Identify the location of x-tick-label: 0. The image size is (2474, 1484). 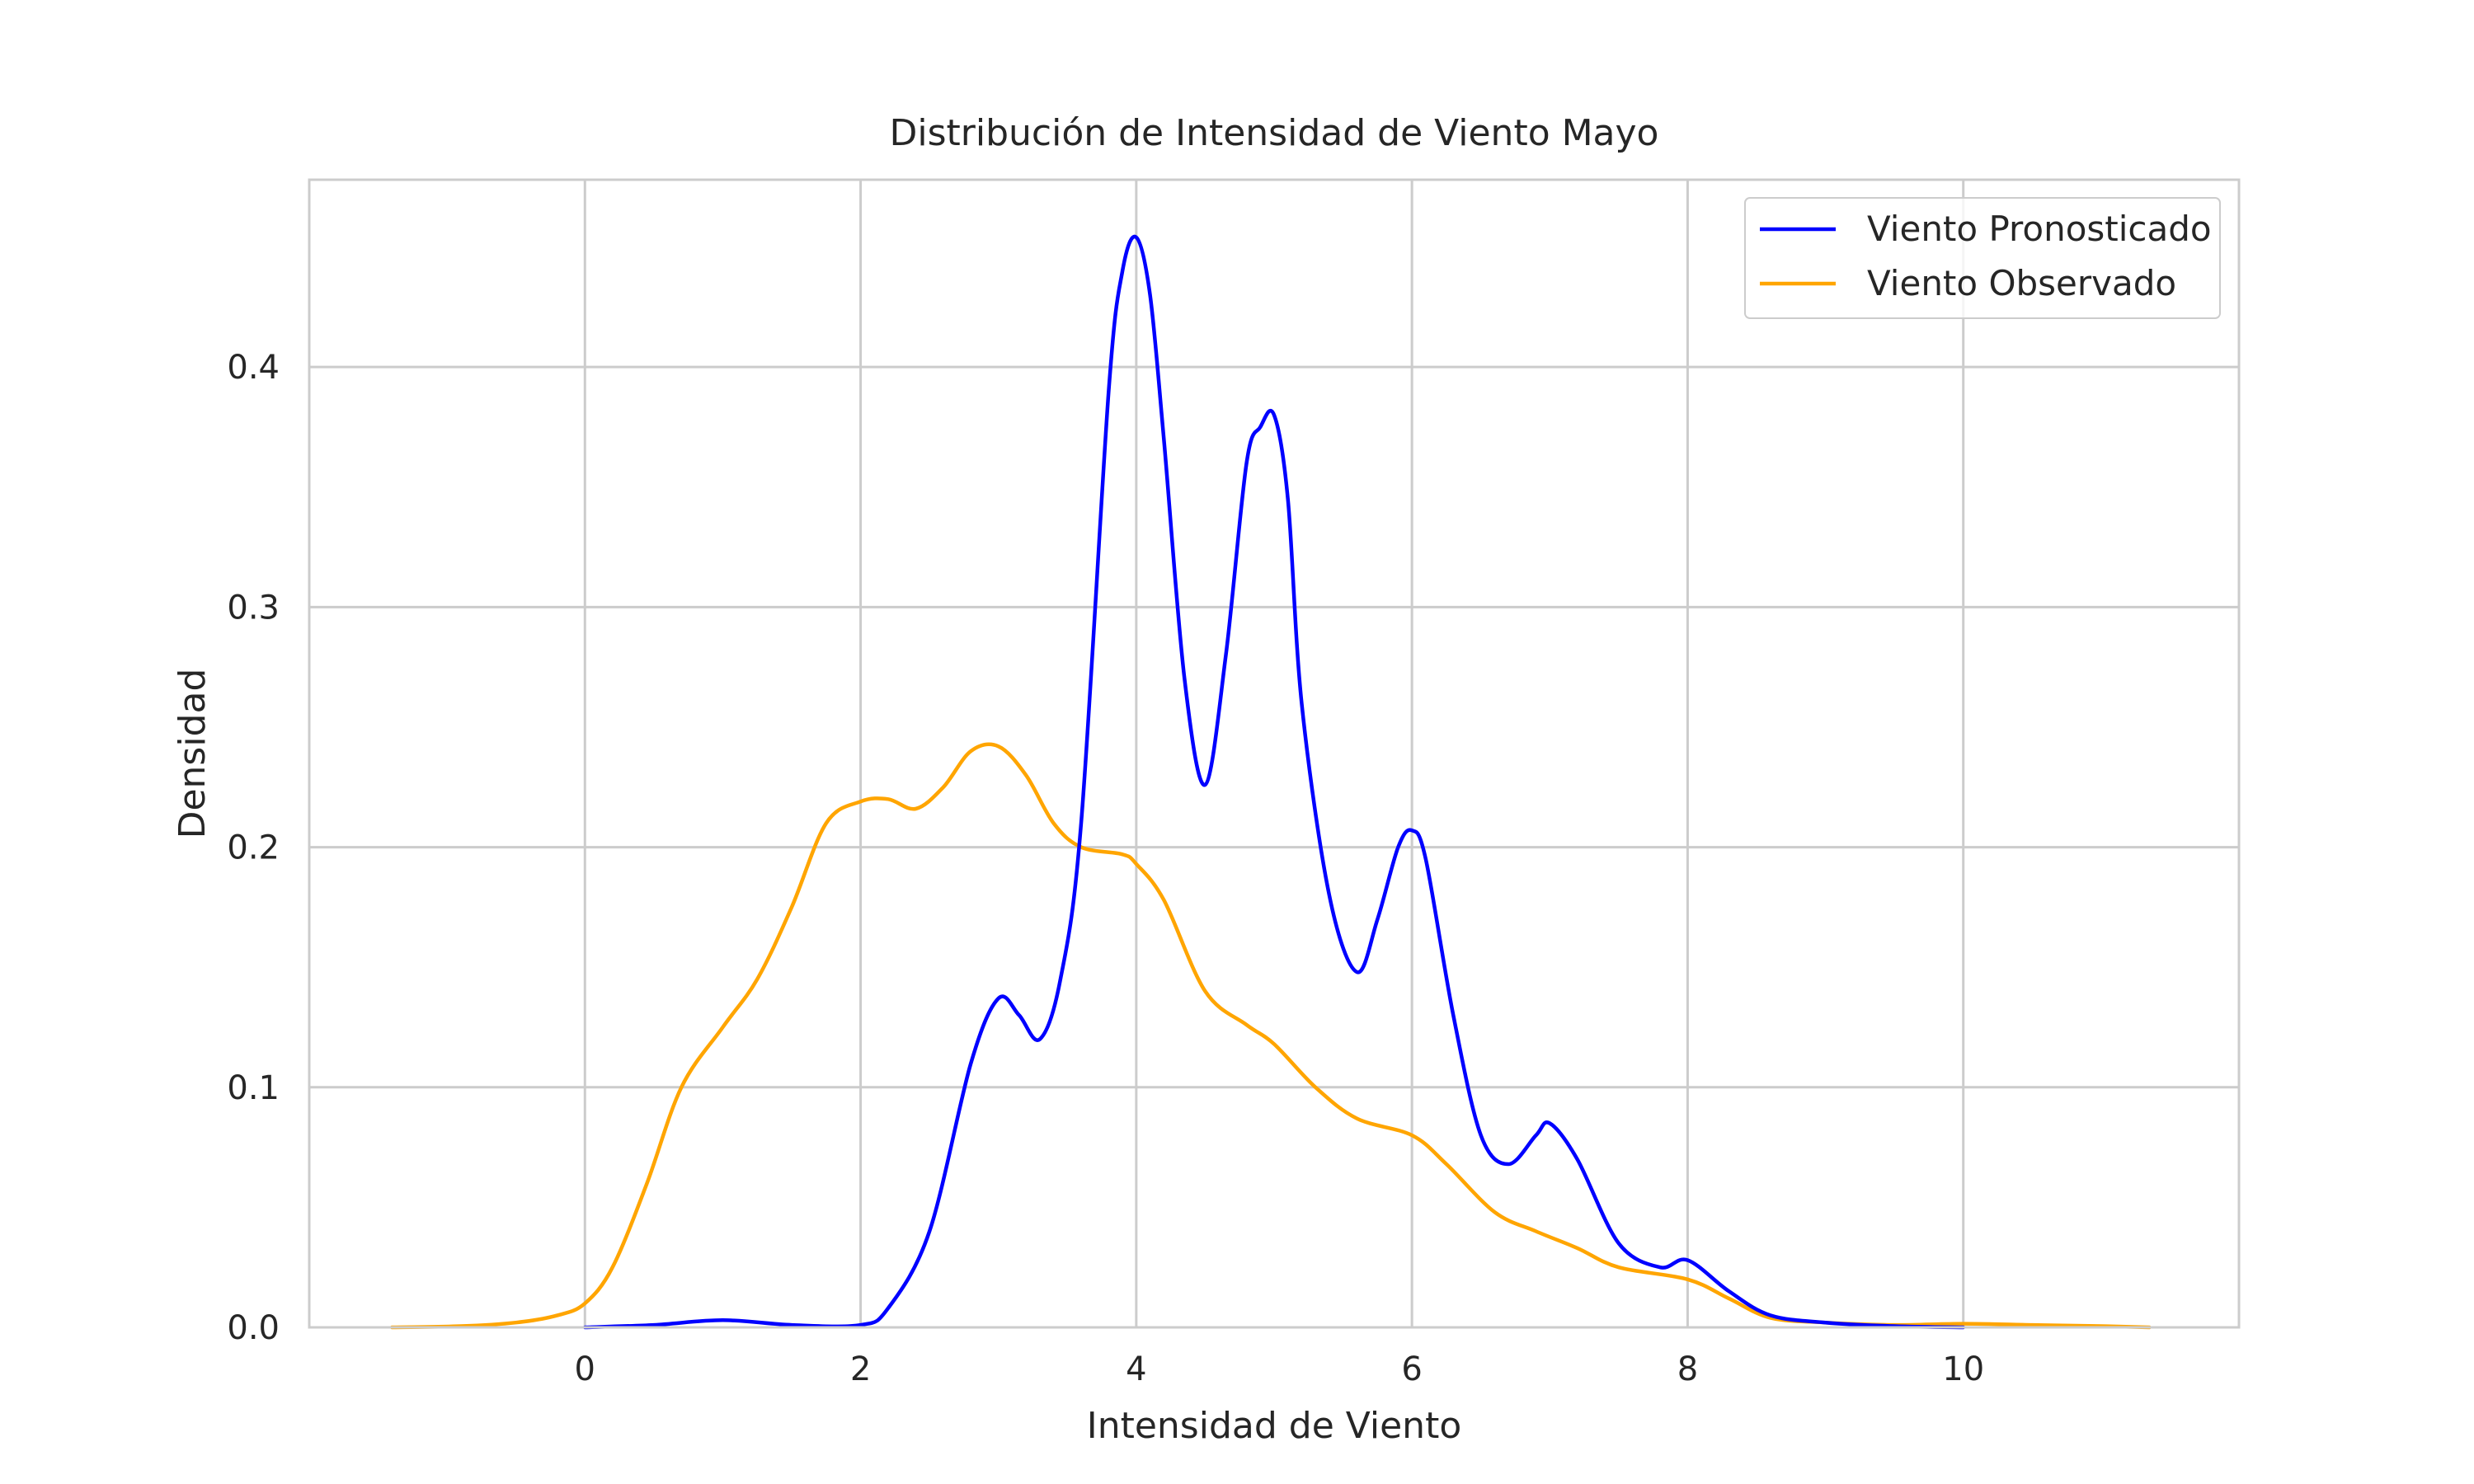
(585, 1369).